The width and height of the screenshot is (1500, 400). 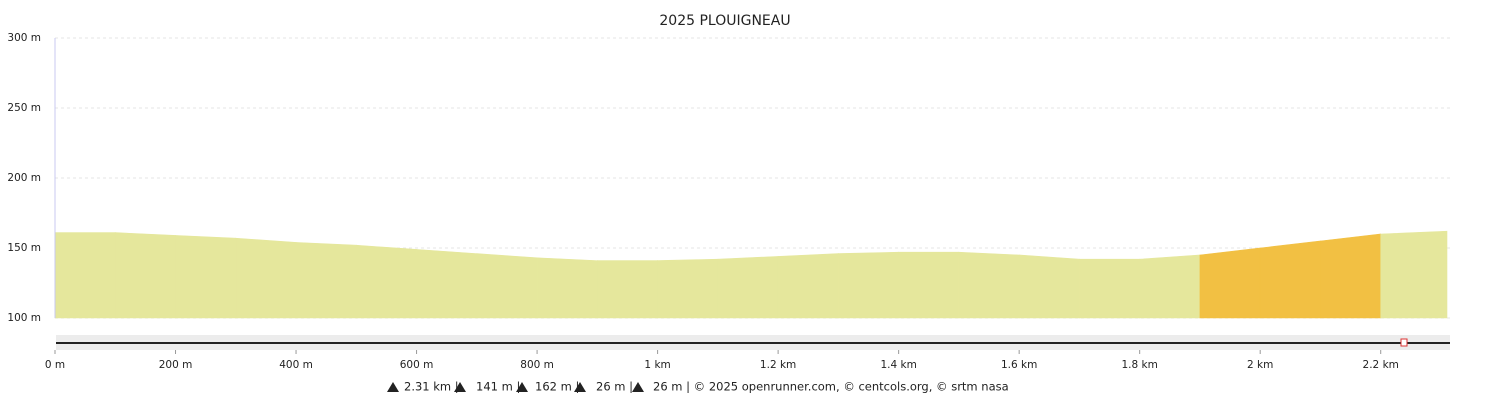 What do you see at coordinates (1381, 365) in the screenshot?
I see `x-tick-label: 2.2 km` at bounding box center [1381, 365].